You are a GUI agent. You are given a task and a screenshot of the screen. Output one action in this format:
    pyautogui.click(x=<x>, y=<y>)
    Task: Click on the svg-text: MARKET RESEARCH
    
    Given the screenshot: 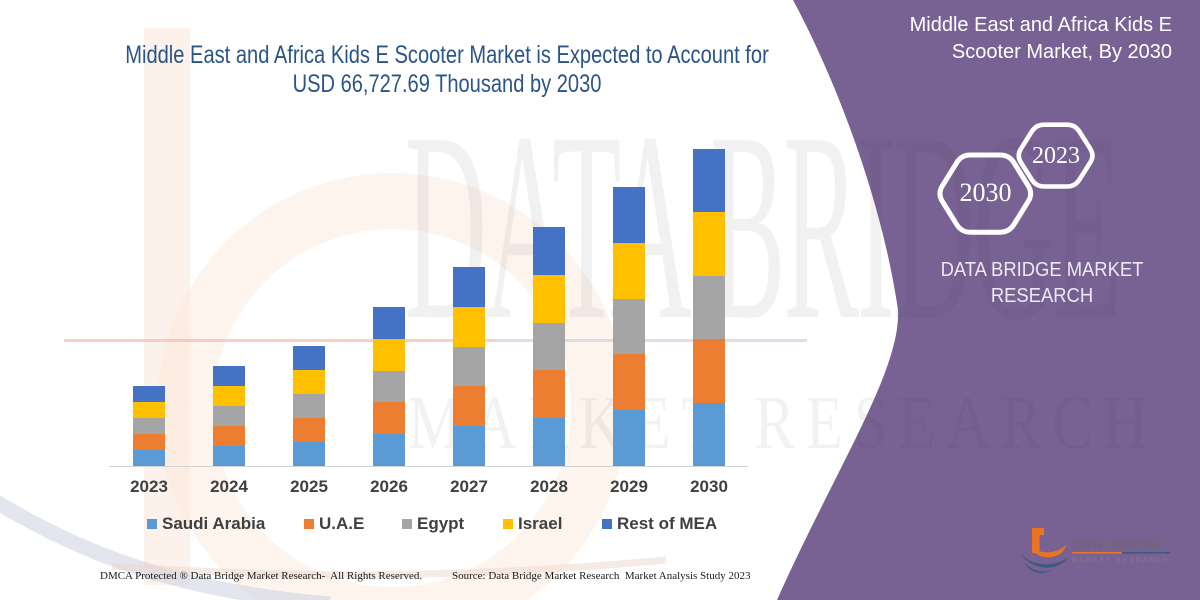 What is the action you would take?
    pyautogui.click(x=1121, y=560)
    